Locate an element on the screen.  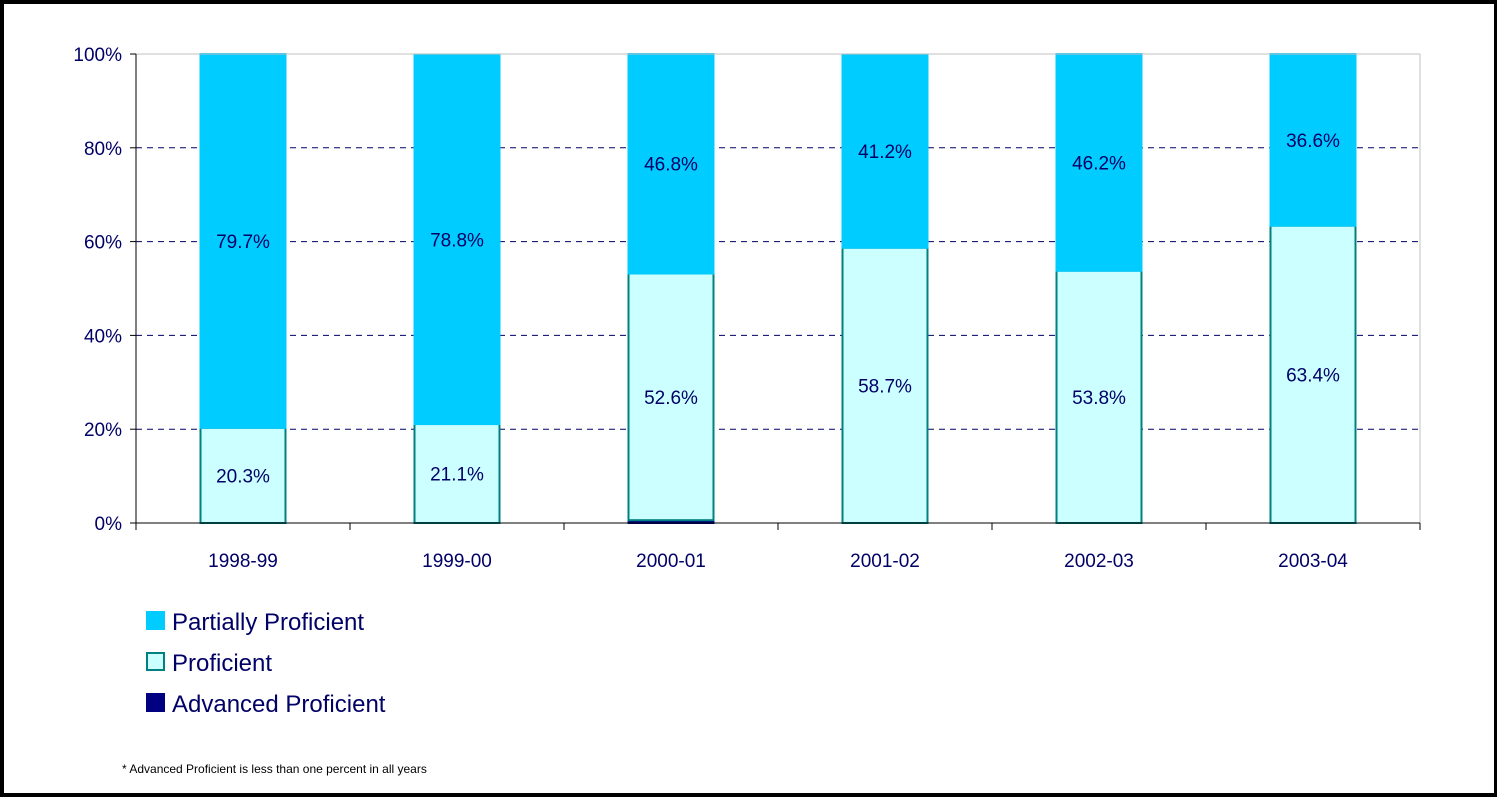
data-label: 20.3% is located at coordinates (243, 476).